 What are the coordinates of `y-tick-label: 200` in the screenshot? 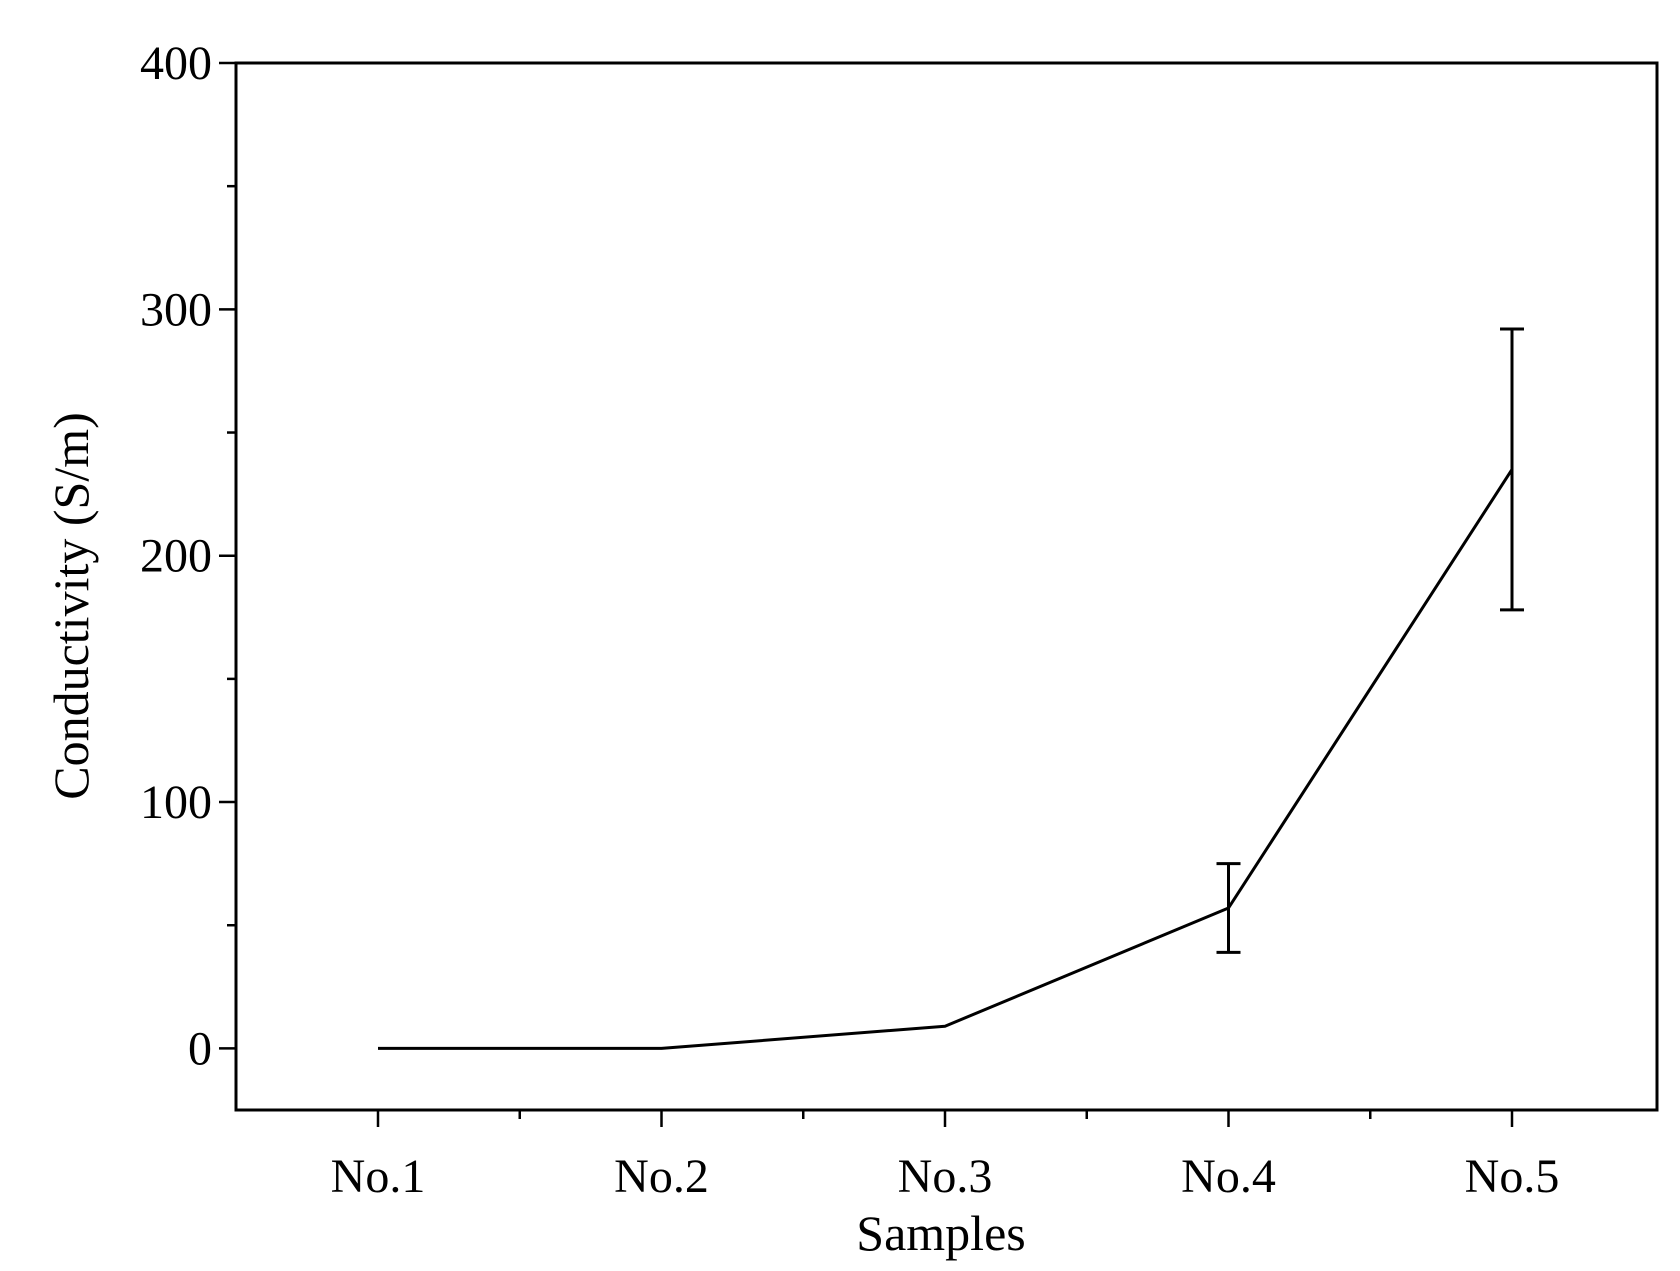 It's located at (176, 556).